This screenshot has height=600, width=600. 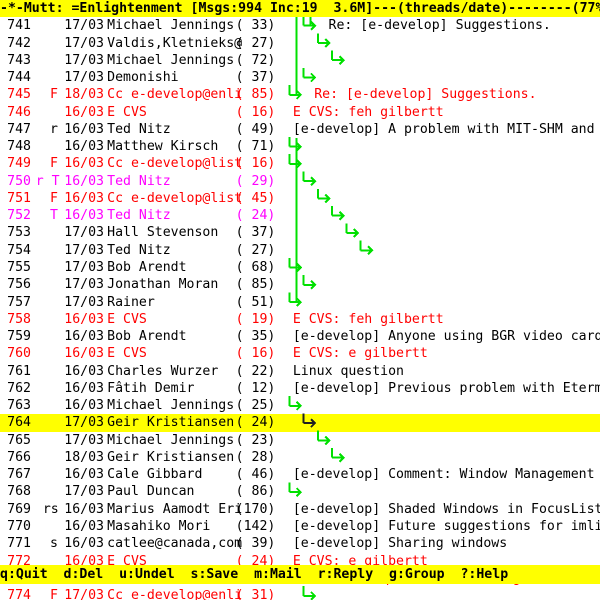 What do you see at coordinates (300, 43) in the screenshot?
I see `message-row: 742 17/03 Valdis,Kletnieks@( 27)` at bounding box center [300, 43].